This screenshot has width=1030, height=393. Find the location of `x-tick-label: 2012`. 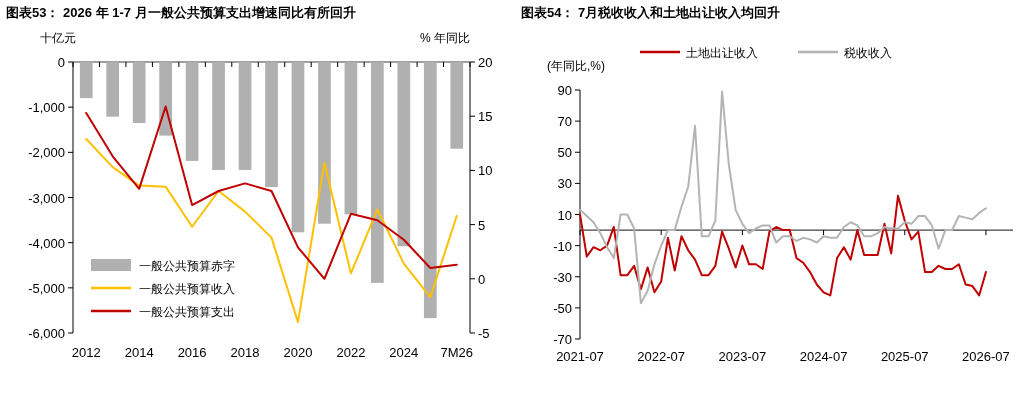

x-tick-label: 2012 is located at coordinates (86, 352).